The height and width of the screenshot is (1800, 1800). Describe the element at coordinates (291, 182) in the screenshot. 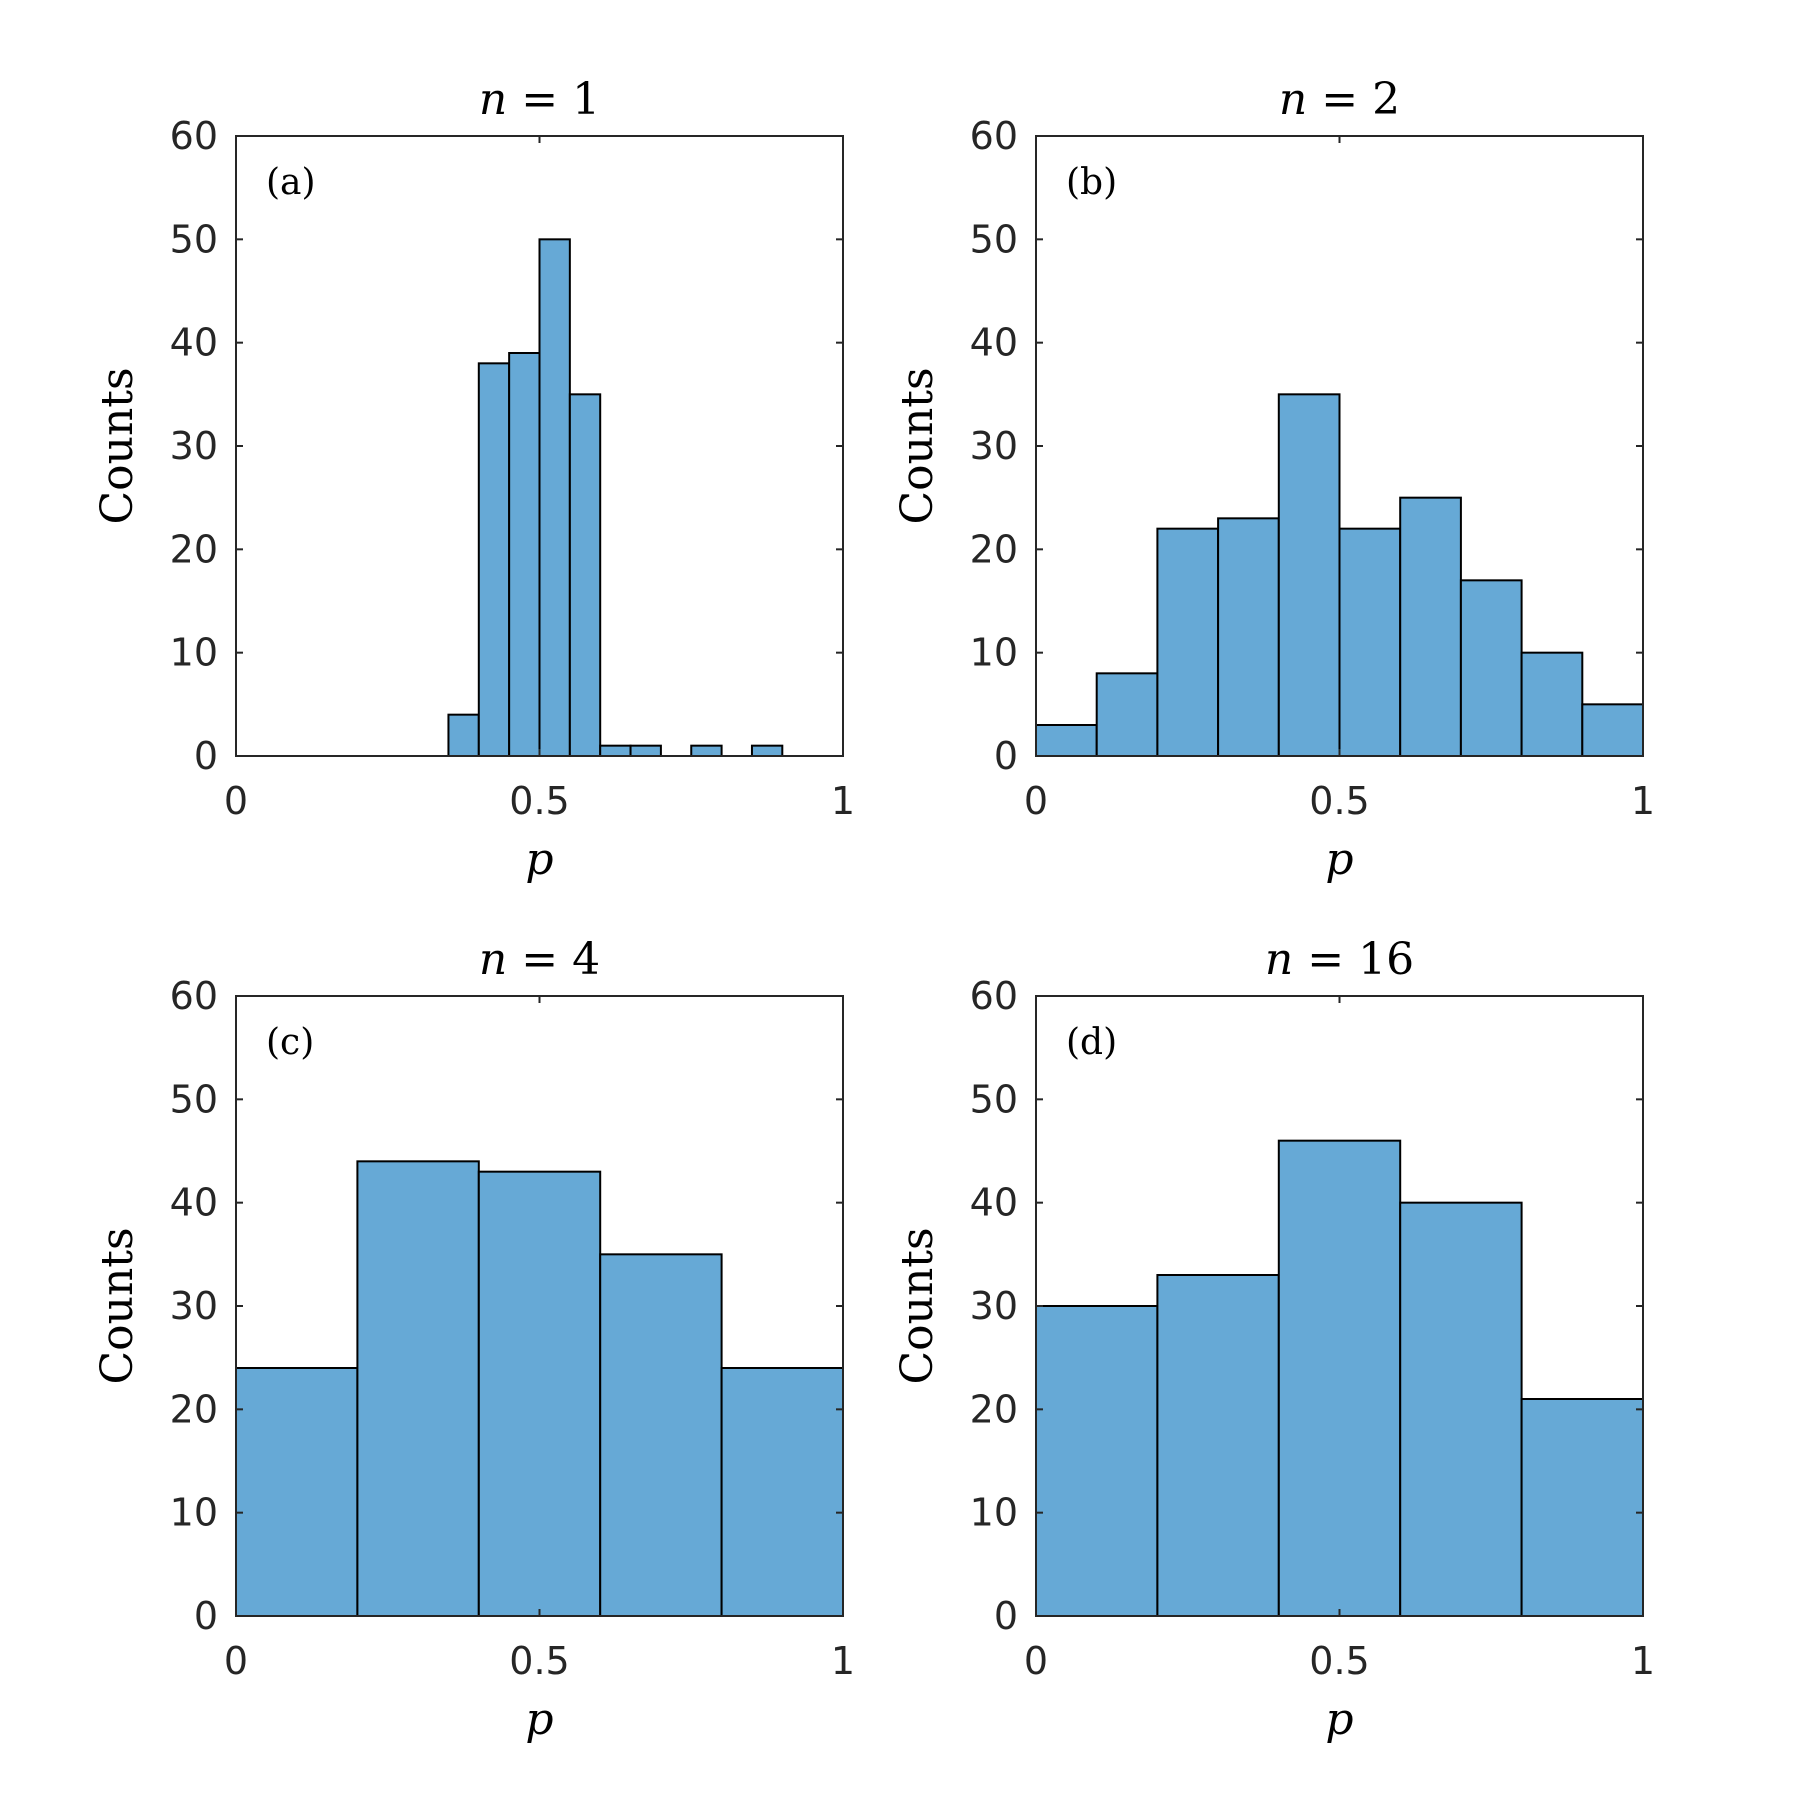

I see `panel-letter-label: (a)` at that location.